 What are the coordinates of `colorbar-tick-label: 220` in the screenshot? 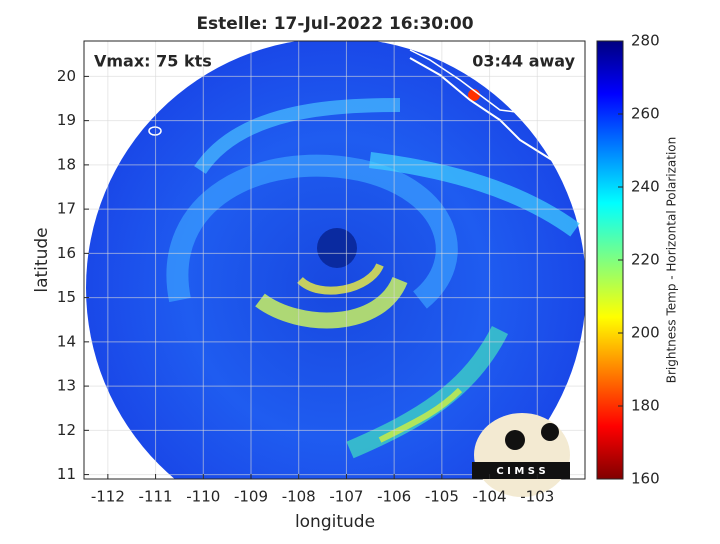 It's located at (645, 260).